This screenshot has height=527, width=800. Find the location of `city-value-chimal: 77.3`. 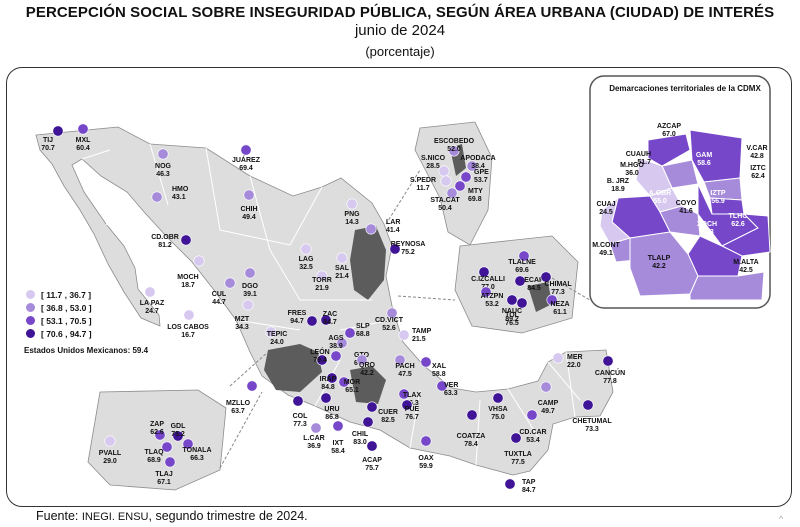

city-value-chimal: 77.3 is located at coordinates (558, 292).